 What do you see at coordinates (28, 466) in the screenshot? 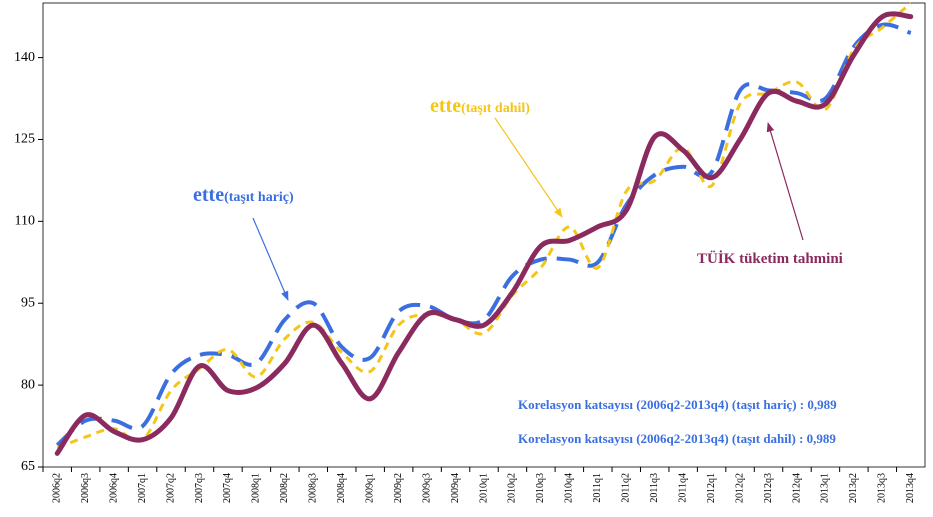
I see `y-tick-label: 65` at bounding box center [28, 466].